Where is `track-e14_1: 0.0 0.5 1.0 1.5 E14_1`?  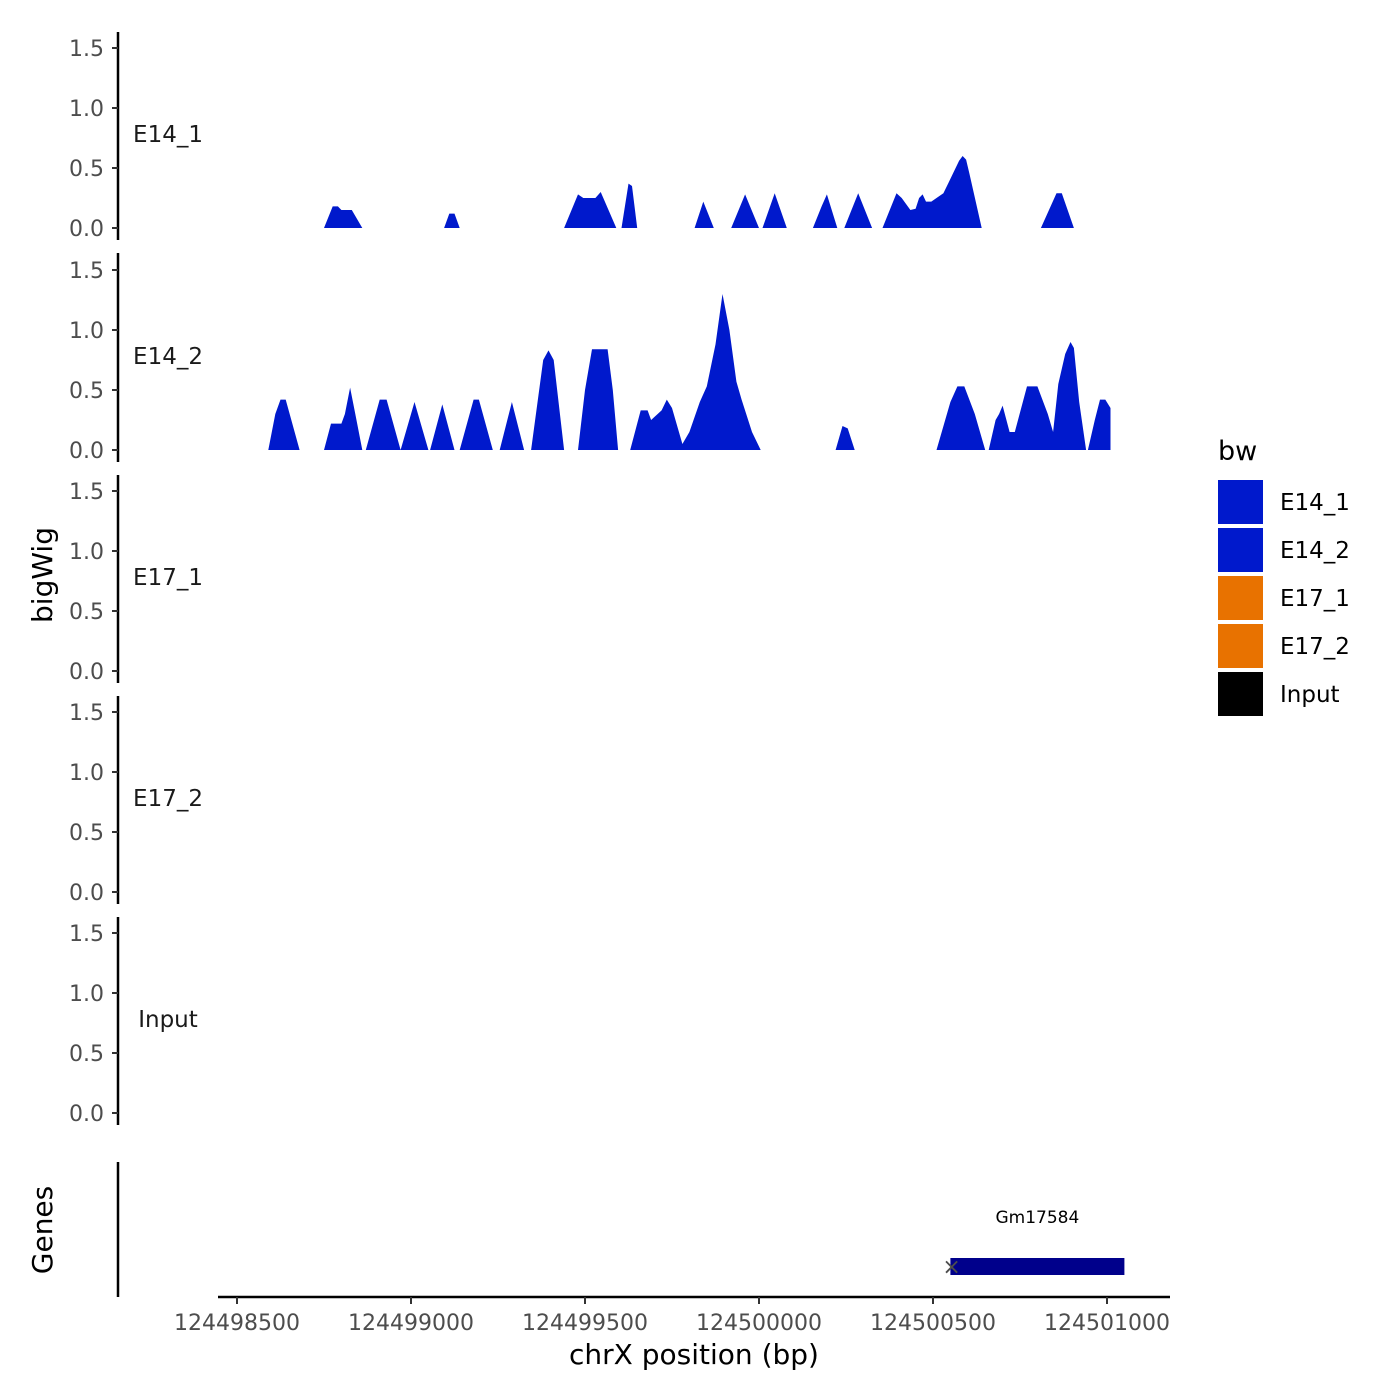
track-e14_1: 0.0 0.5 1.0 1.5 E14_1 is located at coordinates (571, 137).